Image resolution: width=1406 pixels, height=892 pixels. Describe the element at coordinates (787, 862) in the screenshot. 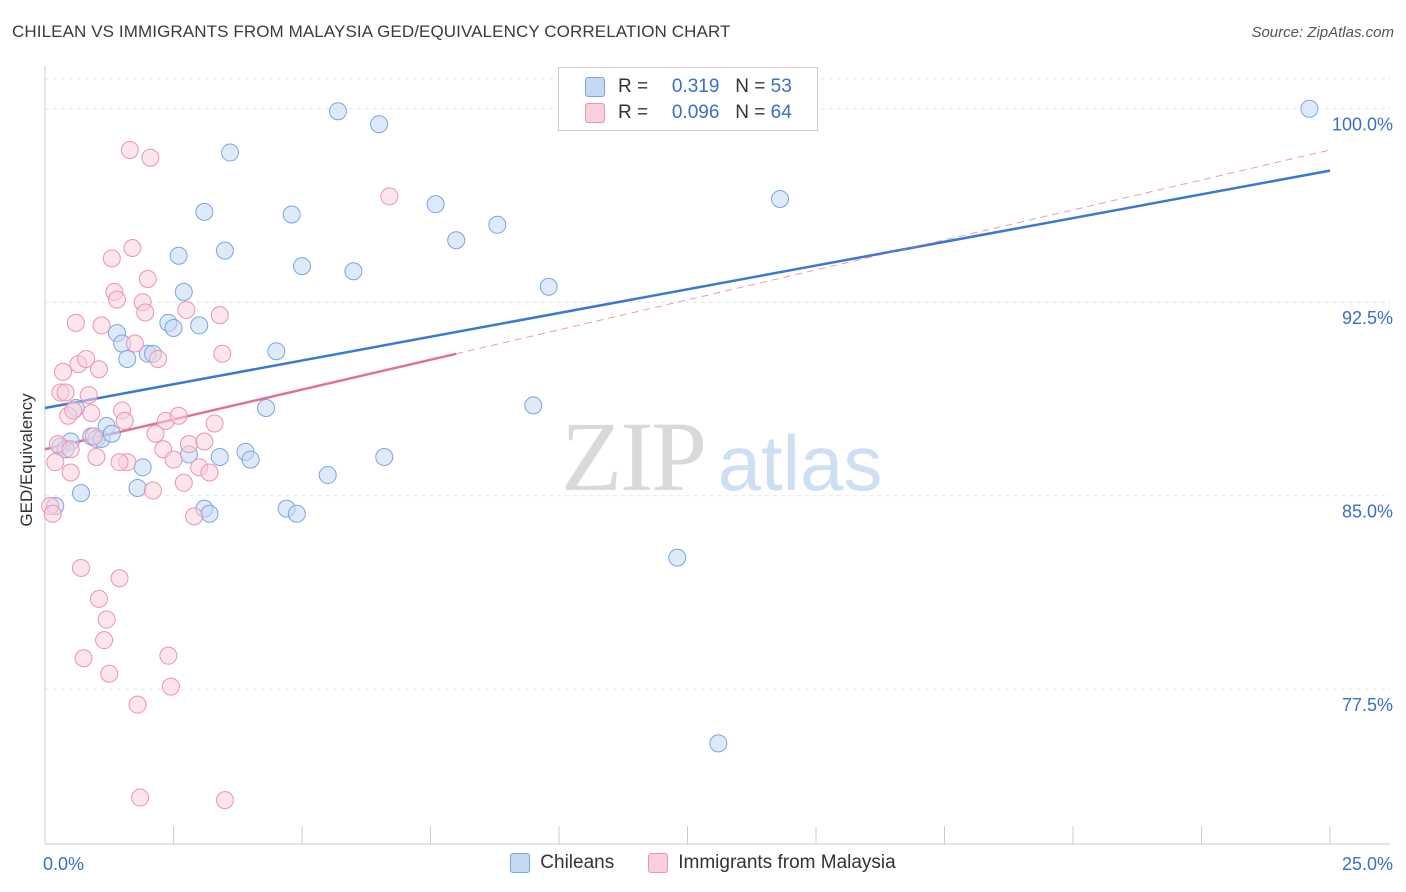

I see `legend-label-malaysia: Immigrants from Malaysia` at that location.